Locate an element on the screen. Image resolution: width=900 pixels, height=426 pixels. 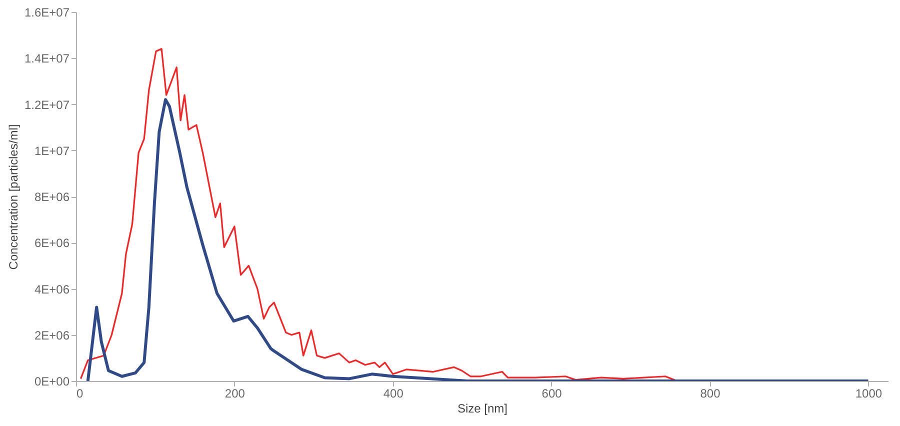
x-tick-label: 400 is located at coordinates (393, 393).